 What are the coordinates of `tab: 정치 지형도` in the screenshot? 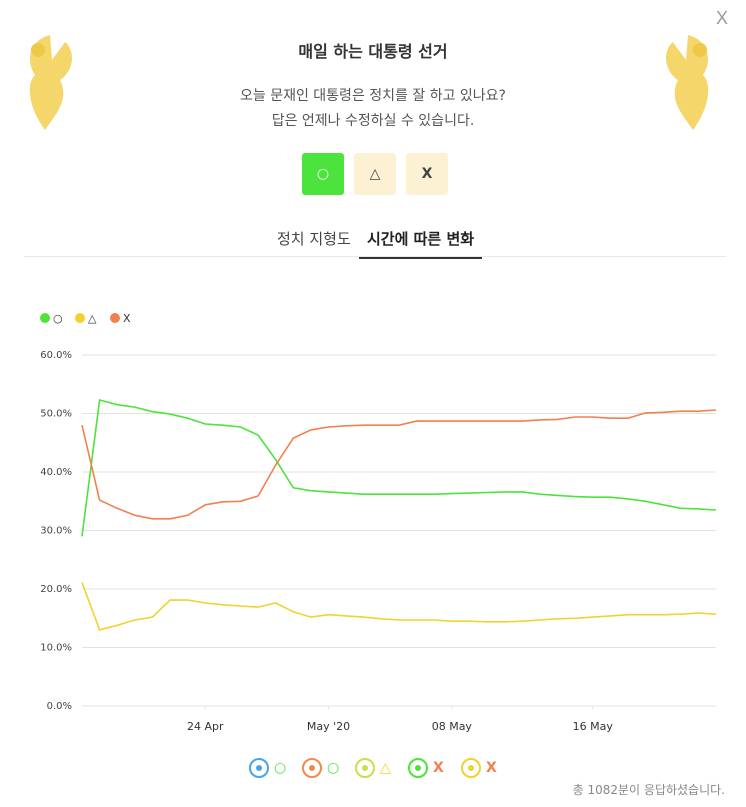 It's located at (314, 239).